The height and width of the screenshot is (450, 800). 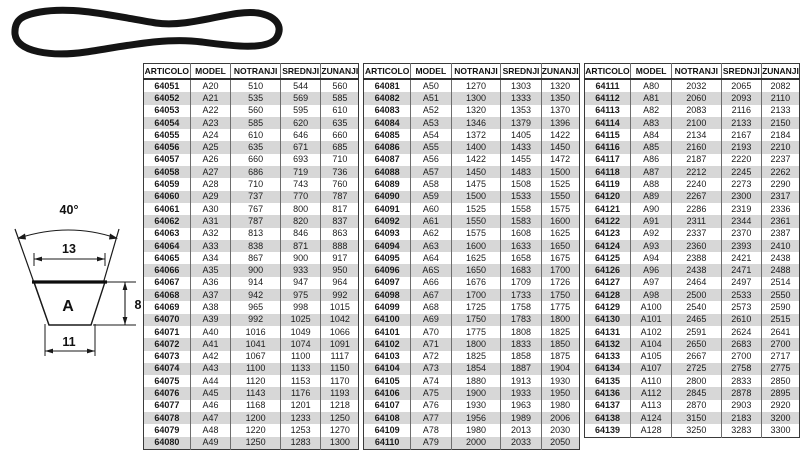 I want to click on cell-notranji: 1100, so click(x=255, y=369).